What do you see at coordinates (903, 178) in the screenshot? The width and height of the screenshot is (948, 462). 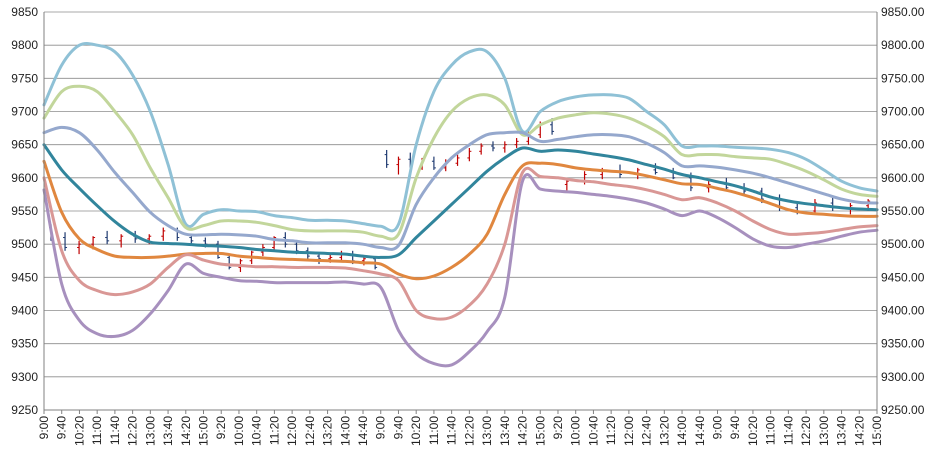 I see `y-tick-label-right: 9600.00` at bounding box center [903, 178].